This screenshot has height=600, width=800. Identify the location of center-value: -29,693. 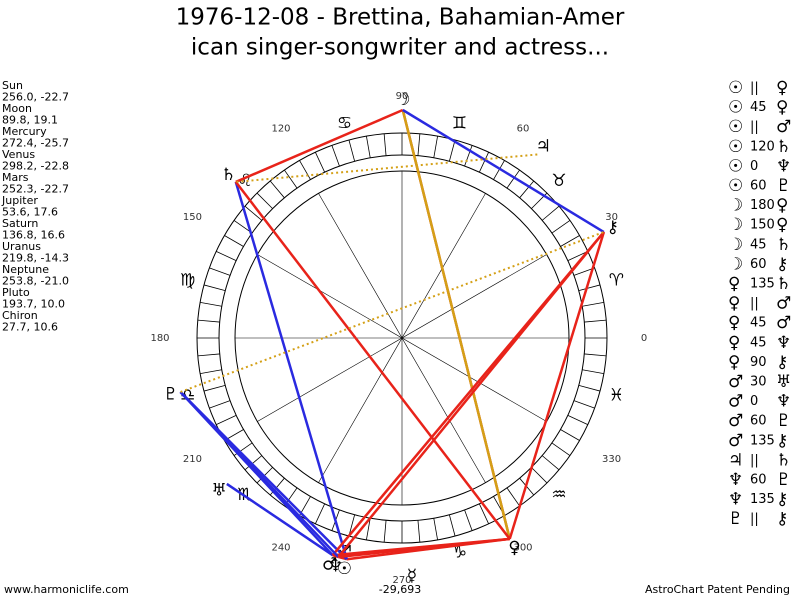
(400, 589).